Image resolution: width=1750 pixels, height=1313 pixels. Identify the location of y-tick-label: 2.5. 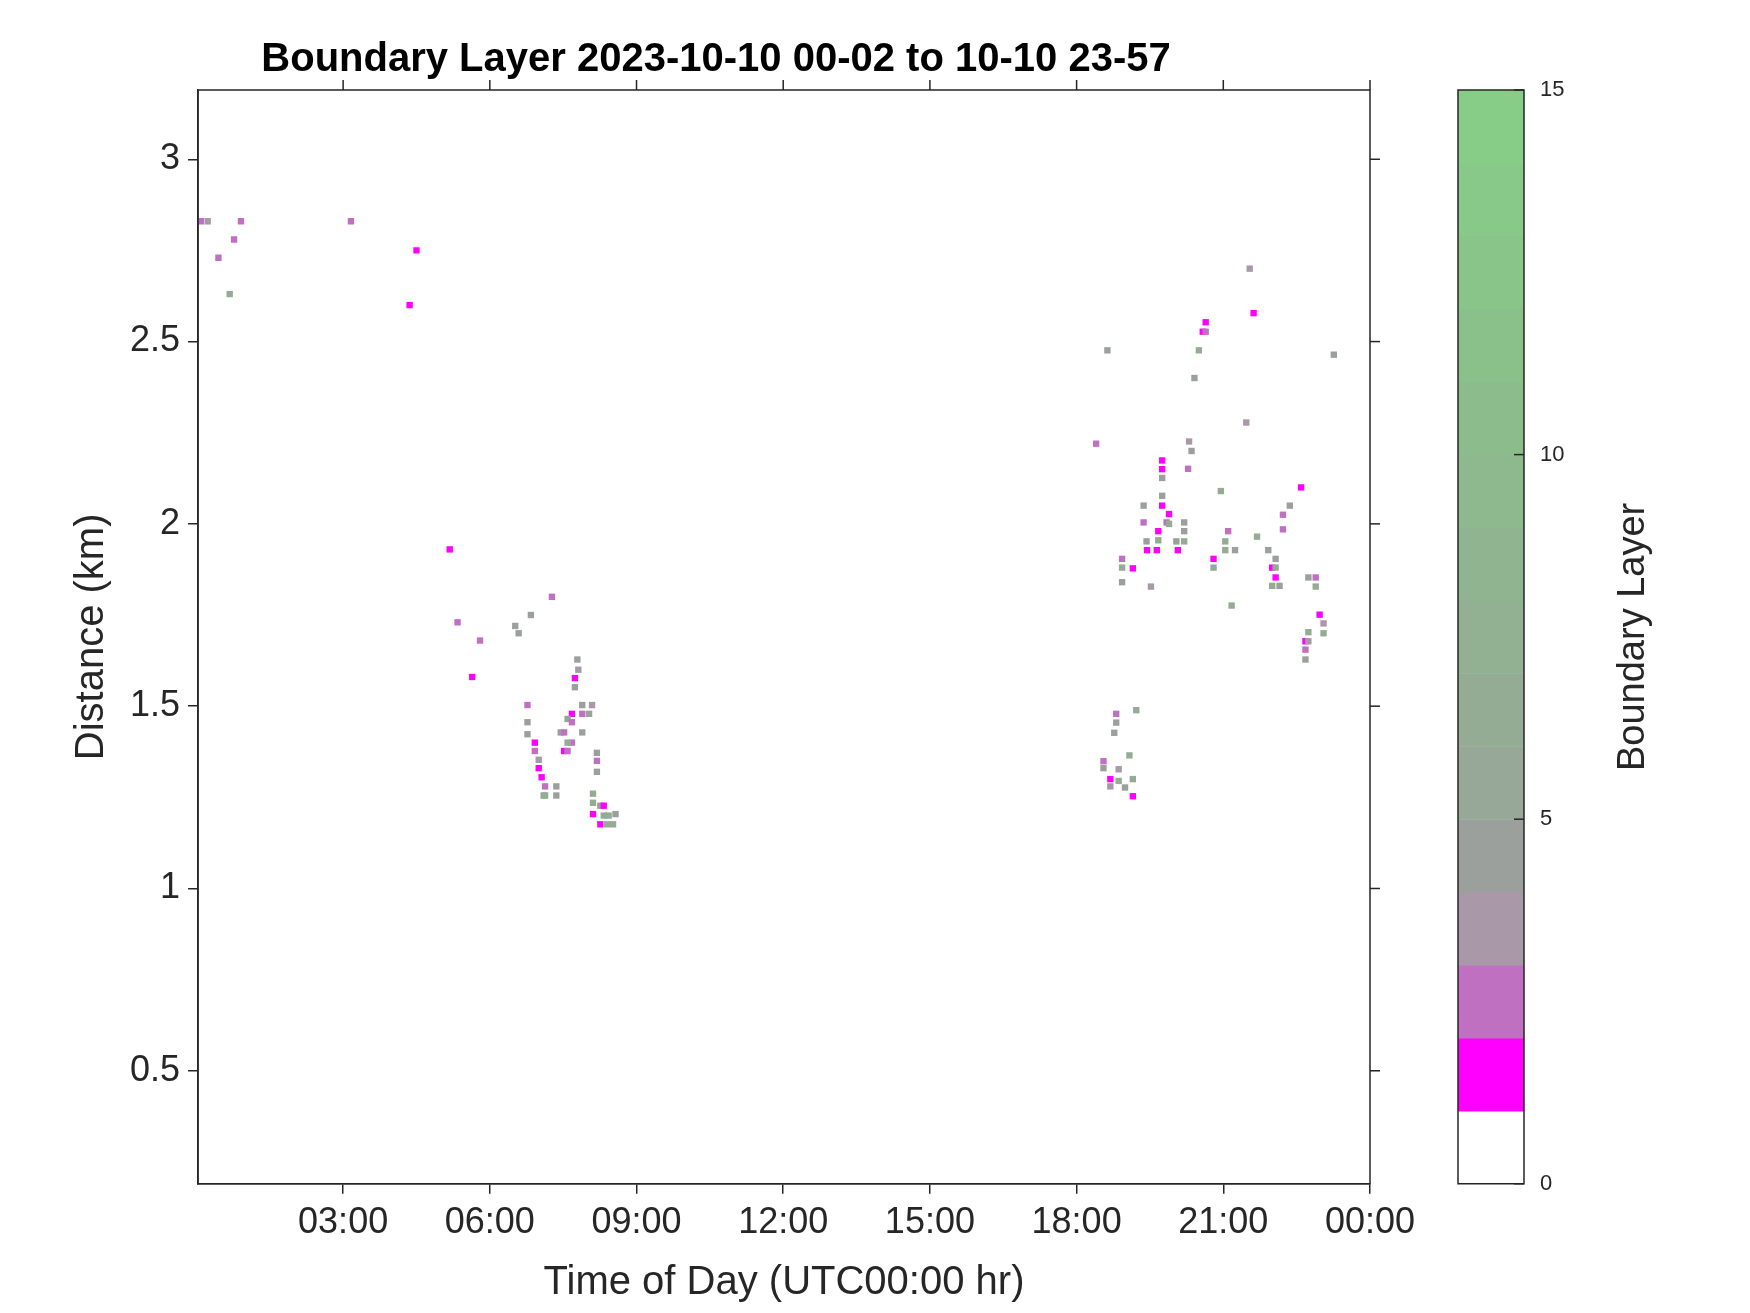
(155, 339).